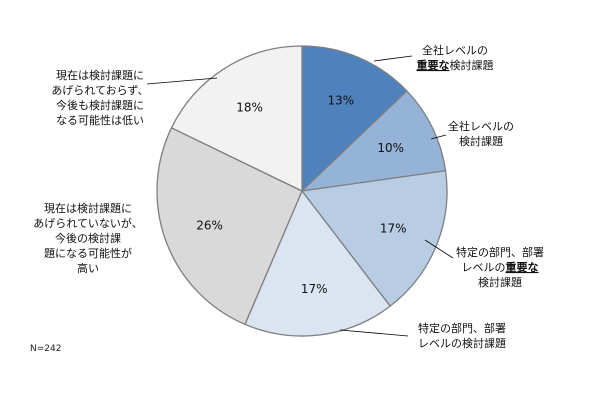 This screenshot has width=610, height=400. What do you see at coordinates (209, 226) in the screenshot?
I see `slice-percent-label: 26%` at bounding box center [209, 226].